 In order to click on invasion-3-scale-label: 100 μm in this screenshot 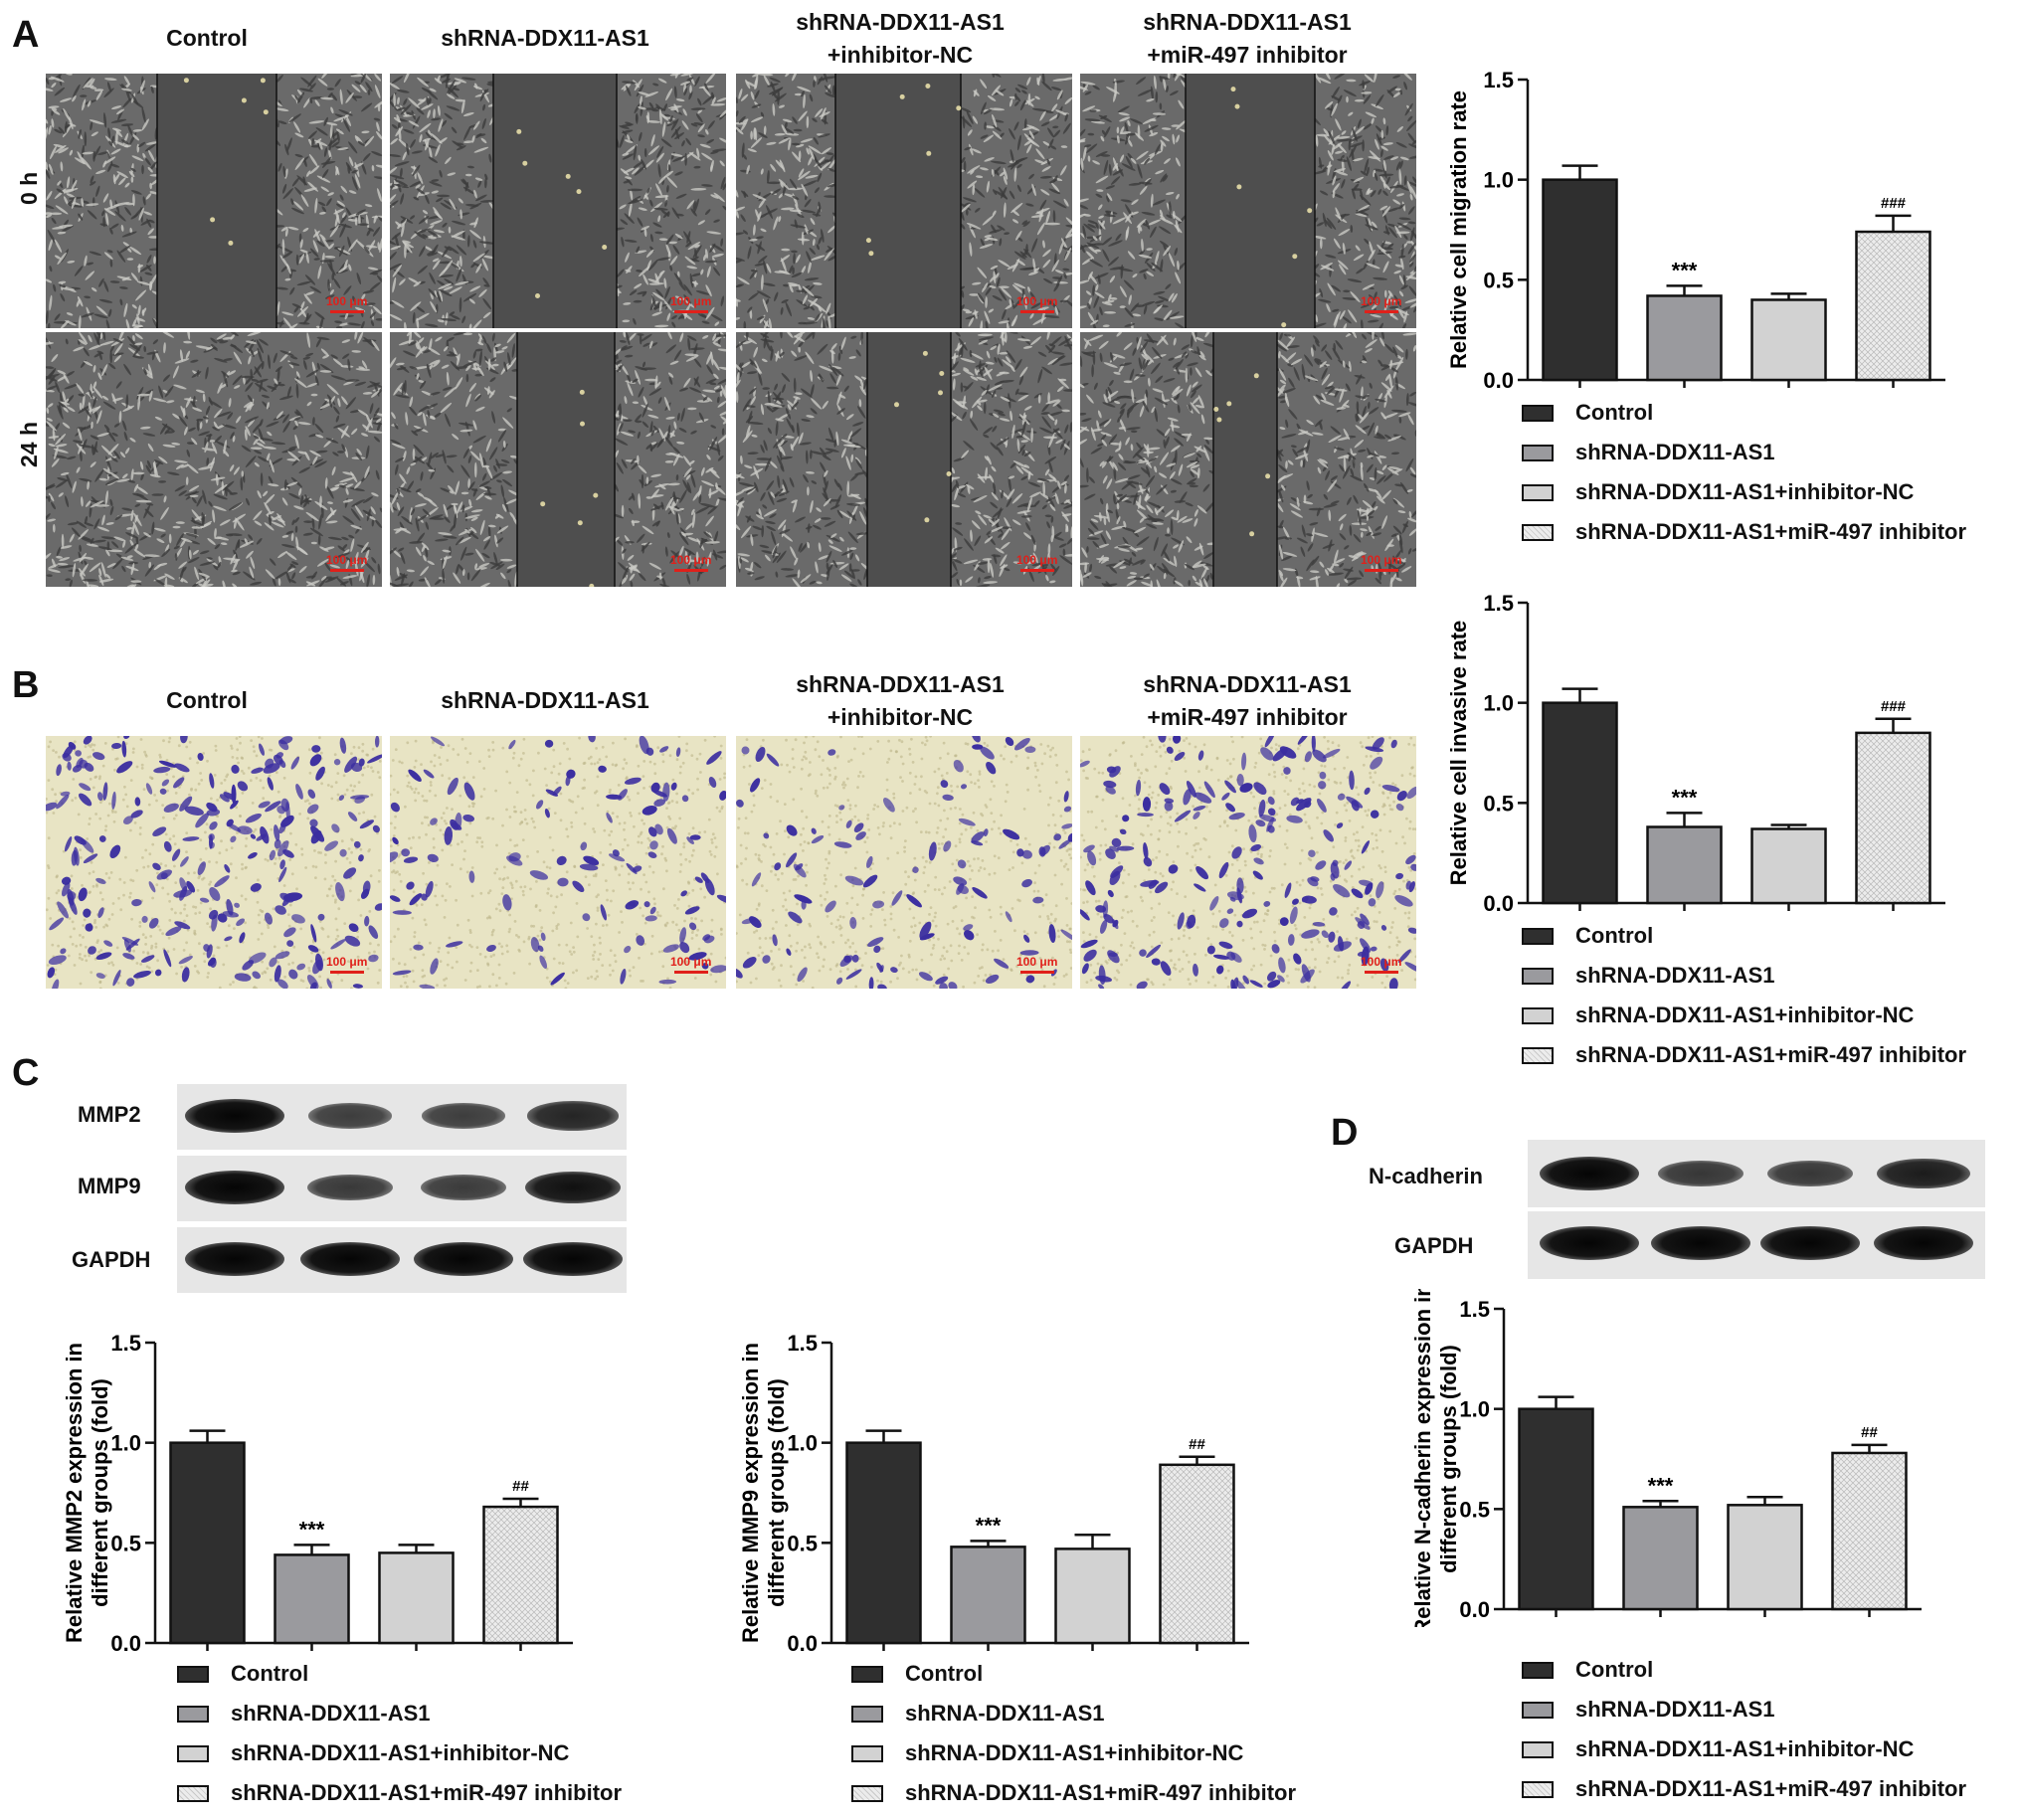, I will do `click(1037, 962)`.